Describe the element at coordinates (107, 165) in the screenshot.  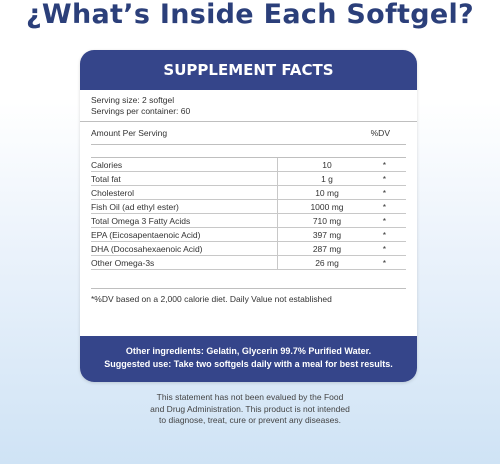
I see `nutrient-name: Calories` at that location.